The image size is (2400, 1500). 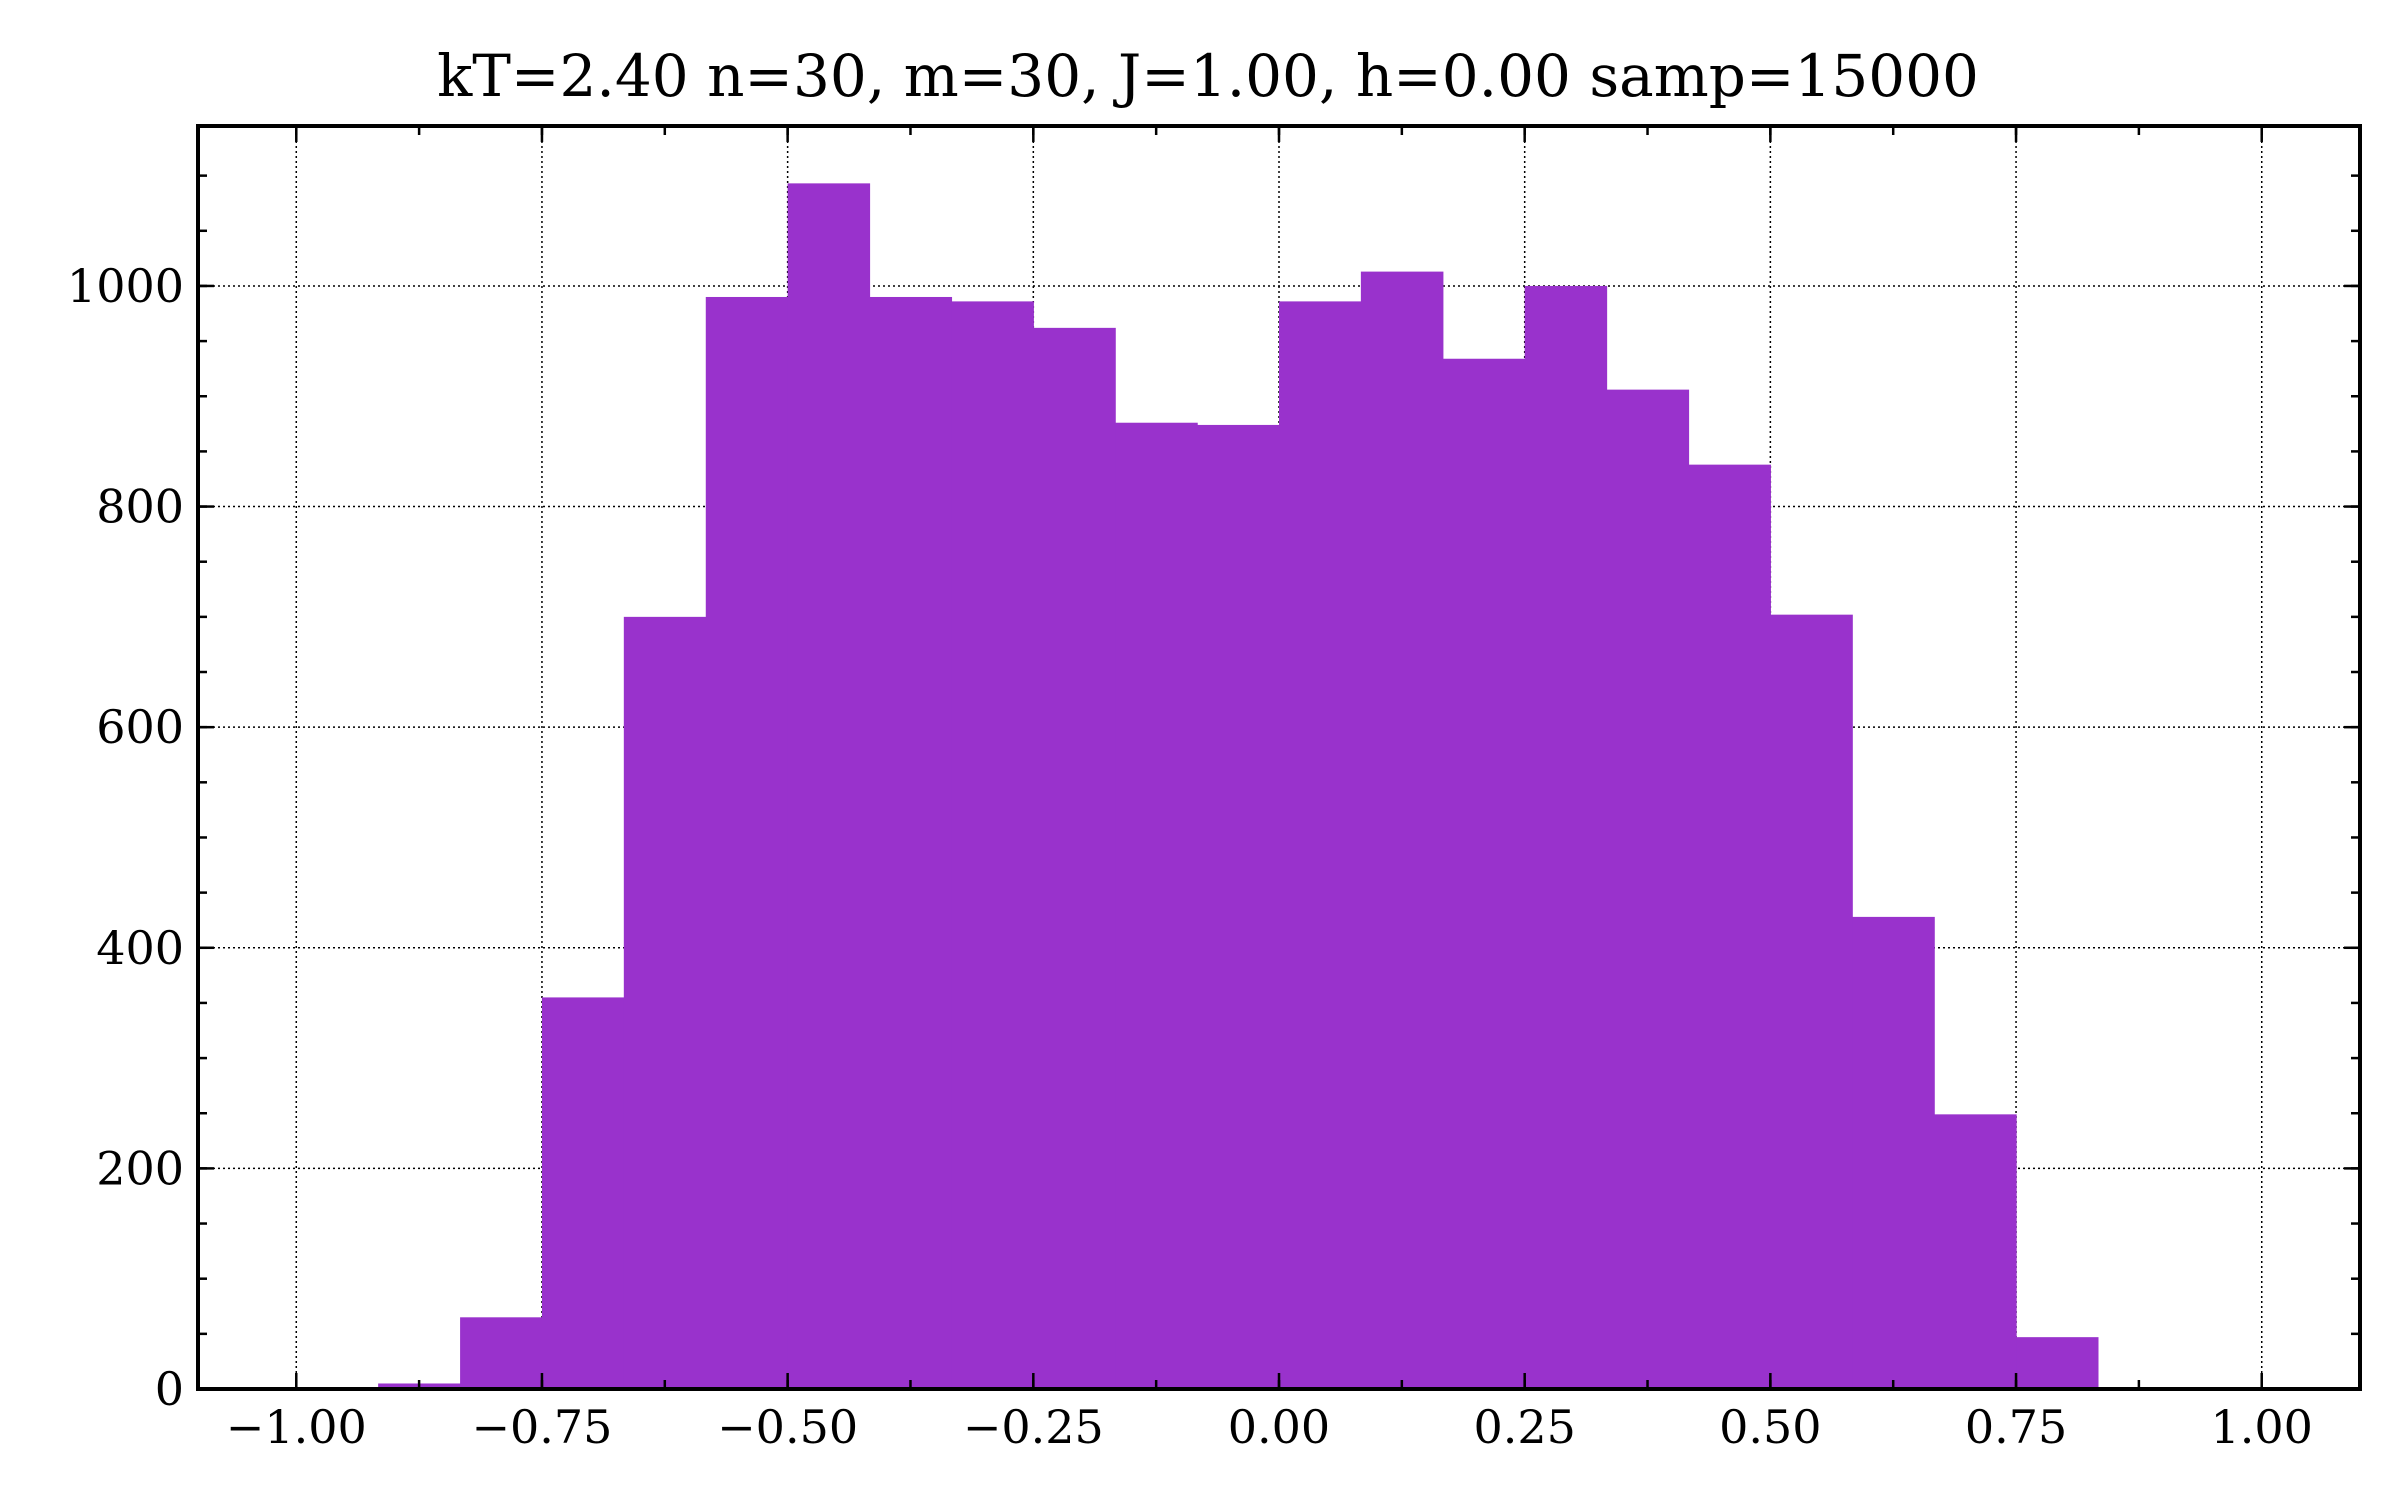 What do you see at coordinates (787, 1427) in the screenshot?
I see `x-tick-label: −0.50` at bounding box center [787, 1427].